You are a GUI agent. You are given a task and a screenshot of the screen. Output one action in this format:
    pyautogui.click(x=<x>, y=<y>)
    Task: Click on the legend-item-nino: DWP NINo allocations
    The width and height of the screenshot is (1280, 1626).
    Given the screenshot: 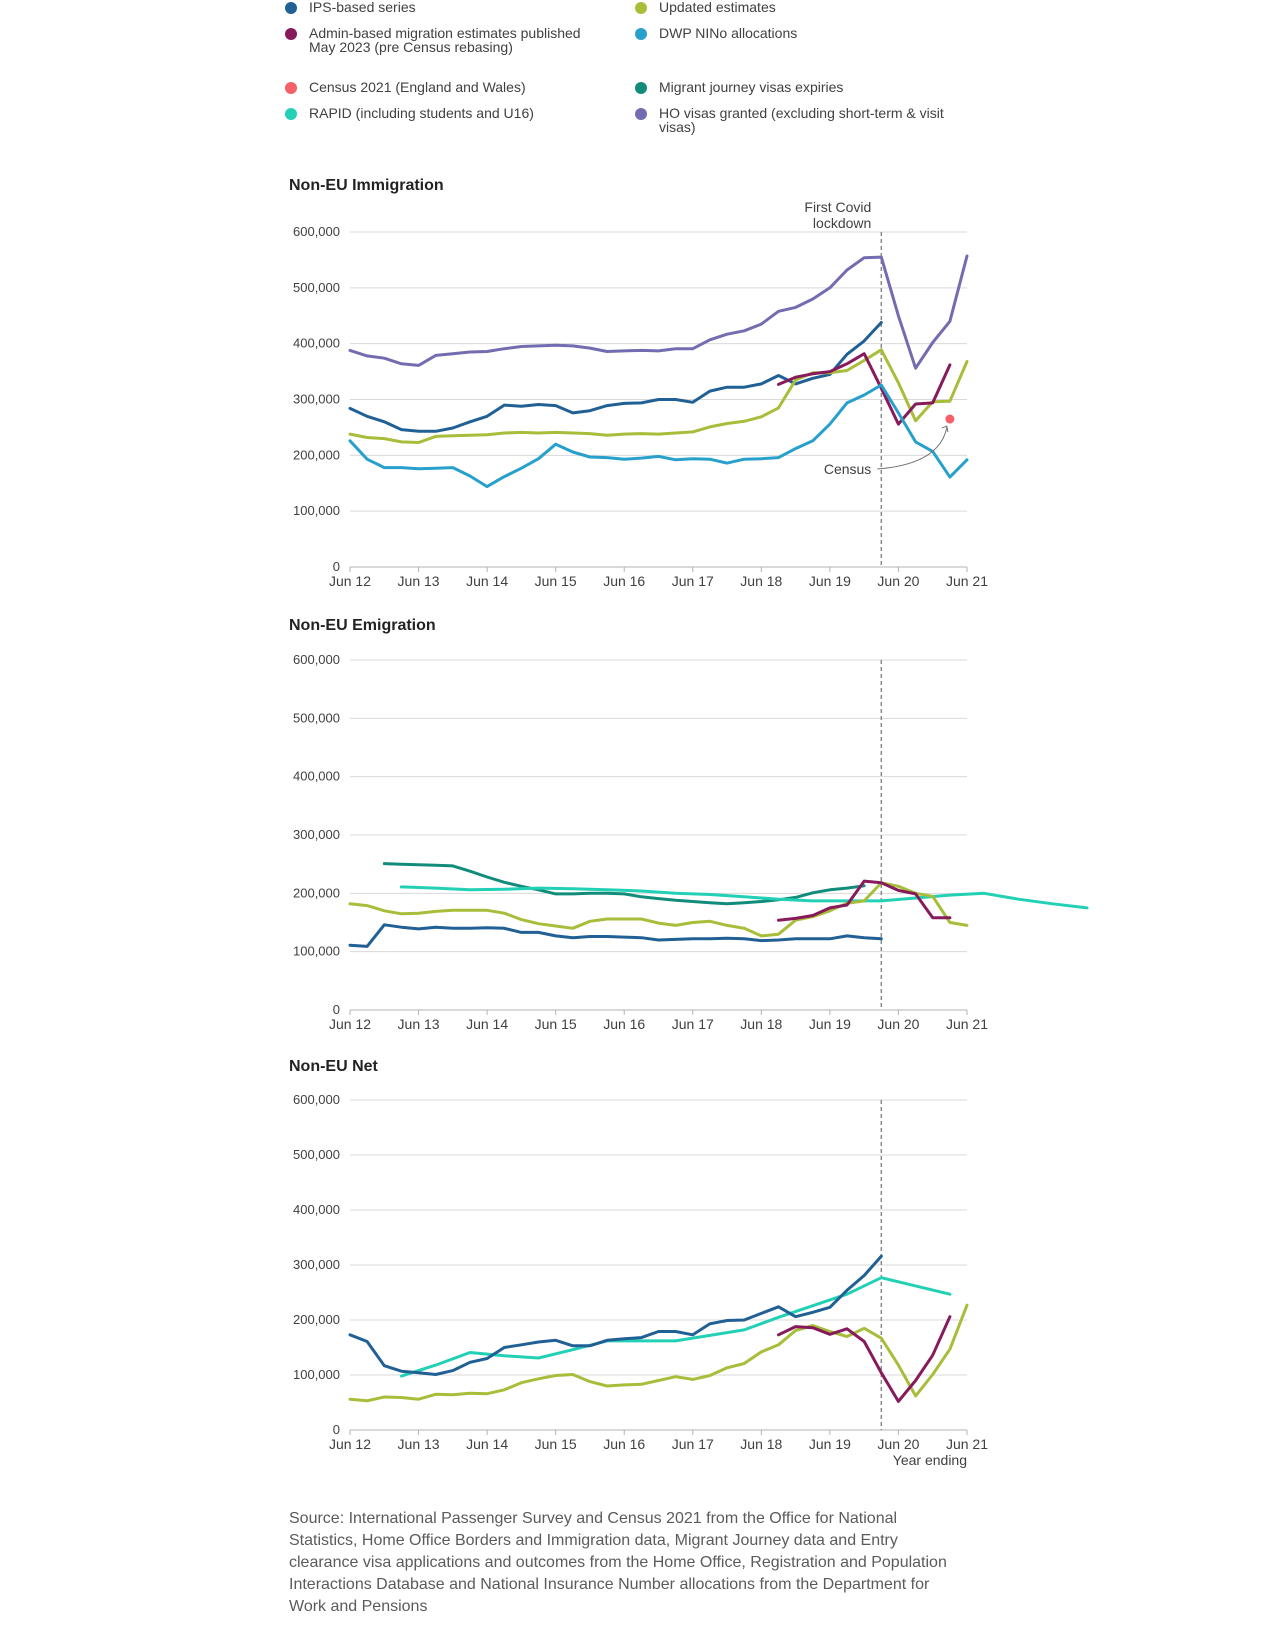 What is the action you would take?
    pyautogui.click(x=795, y=33)
    